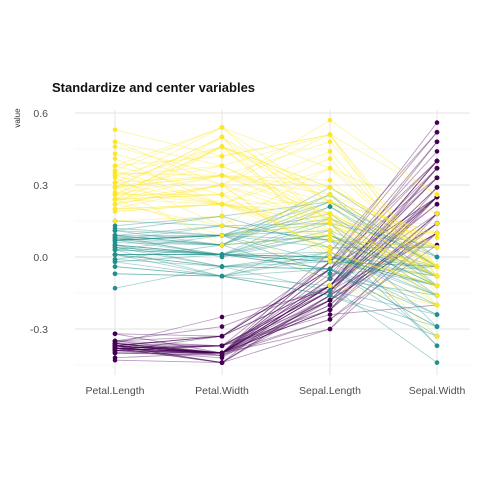 The width and height of the screenshot is (480, 480). Describe the element at coordinates (39, 330) in the screenshot. I see `y-tick-label: -0.3` at that location.